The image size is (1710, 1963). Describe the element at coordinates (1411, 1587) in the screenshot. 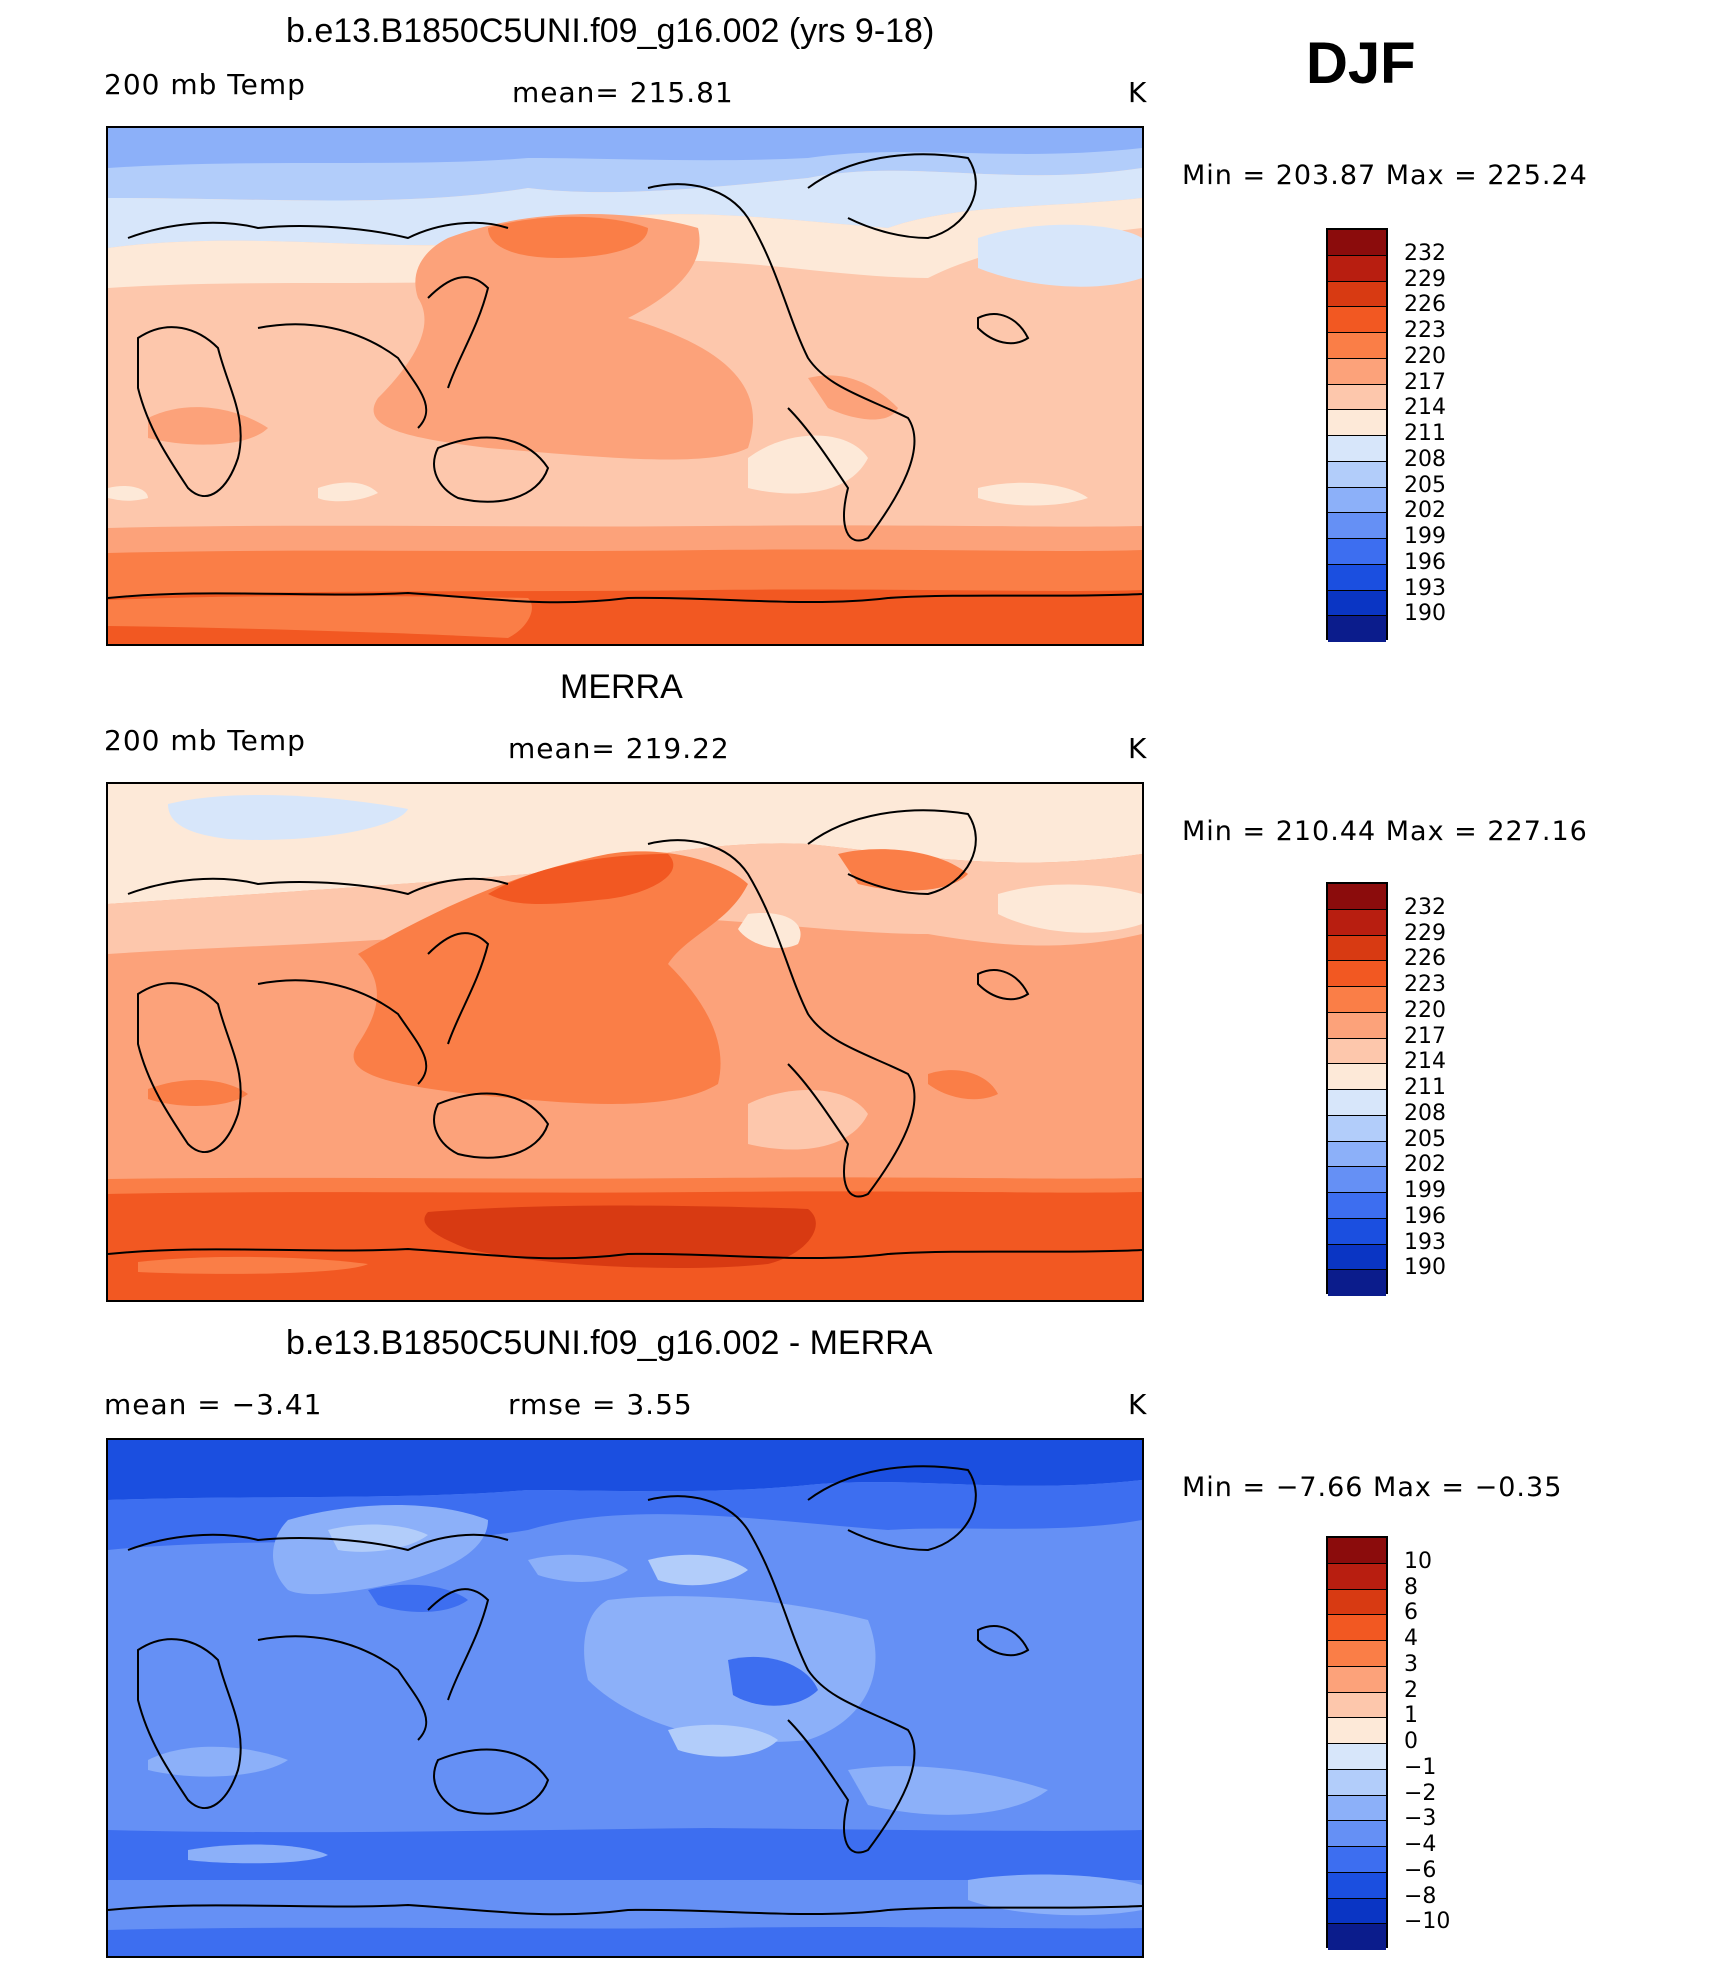

I see `colorbar-tick-label: 8` at that location.